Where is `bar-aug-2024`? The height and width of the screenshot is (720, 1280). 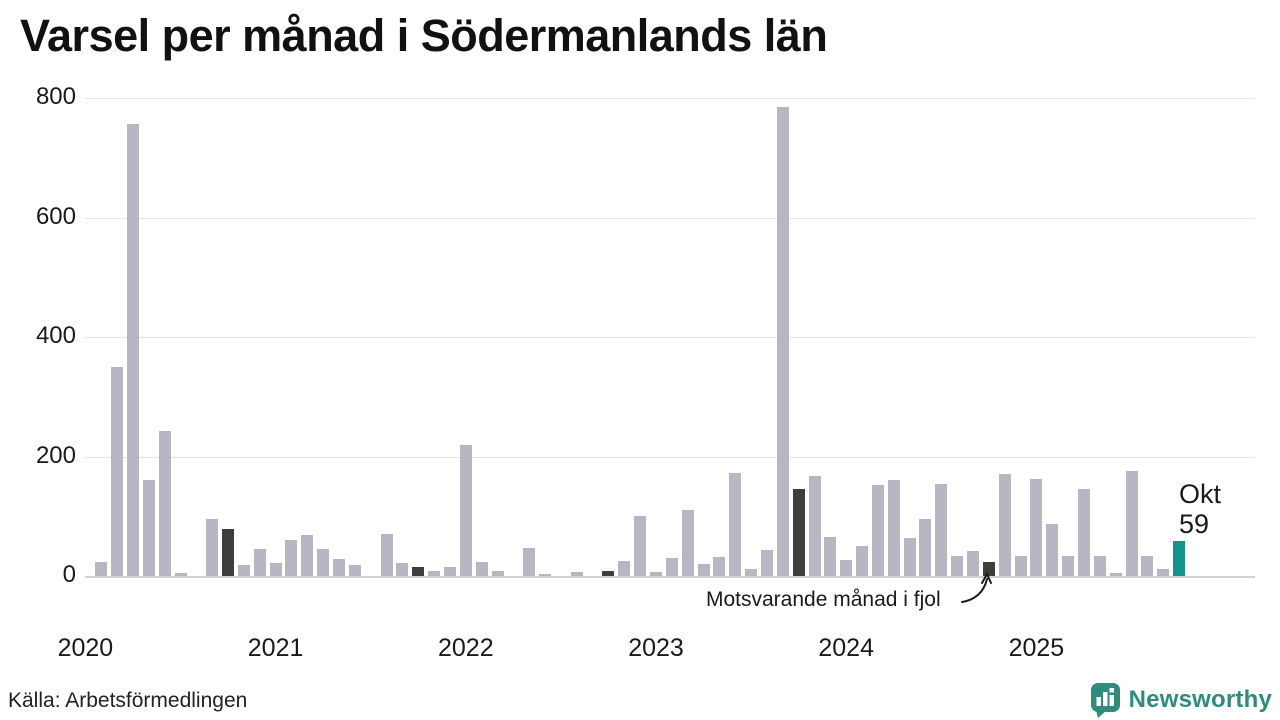
bar-aug-2024 is located at coordinates (957, 566).